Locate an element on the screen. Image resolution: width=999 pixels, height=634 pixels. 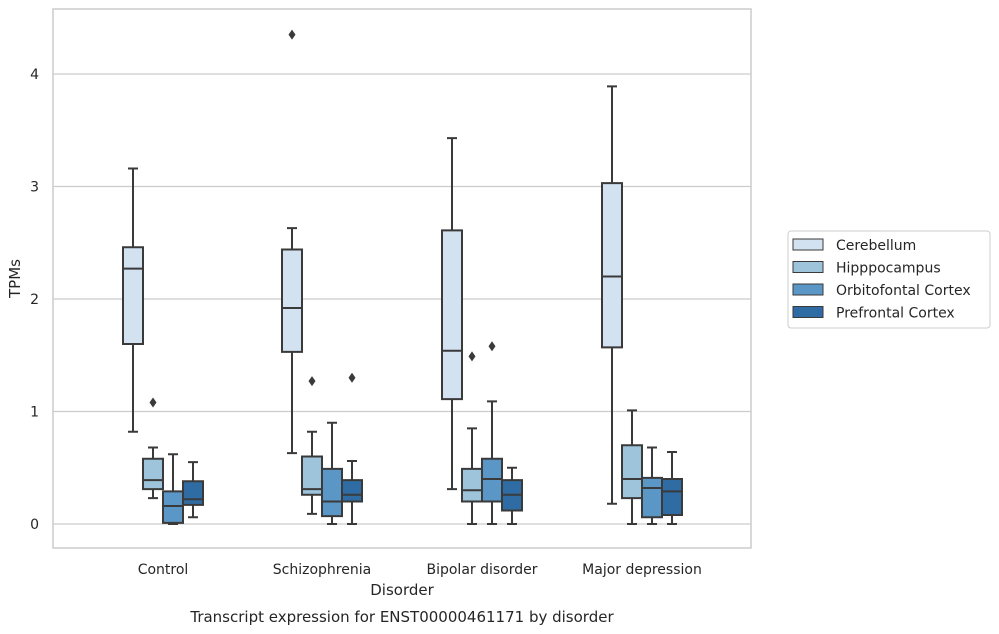
y-tick-label: 2 is located at coordinates (34, 300).